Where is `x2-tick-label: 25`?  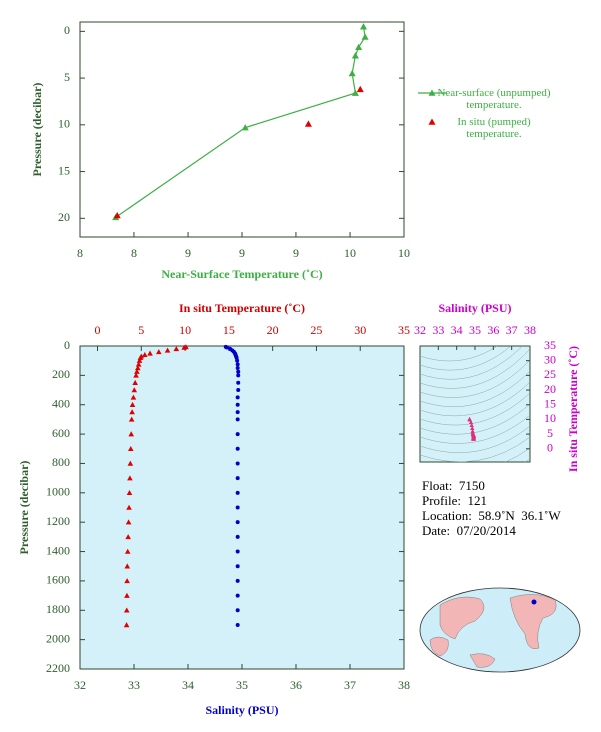
x2-tick-label: 25 is located at coordinates (316, 330).